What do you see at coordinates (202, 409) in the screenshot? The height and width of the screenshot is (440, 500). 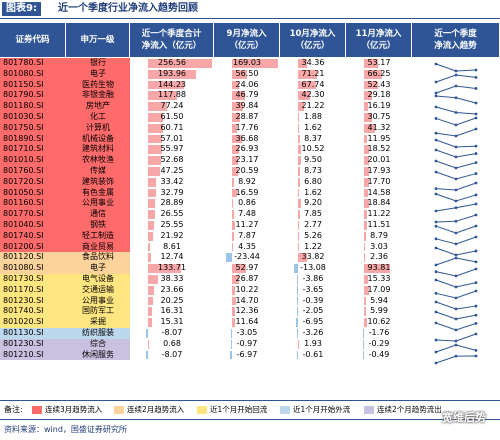 I see `legend-swatch` at bounding box center [202, 409].